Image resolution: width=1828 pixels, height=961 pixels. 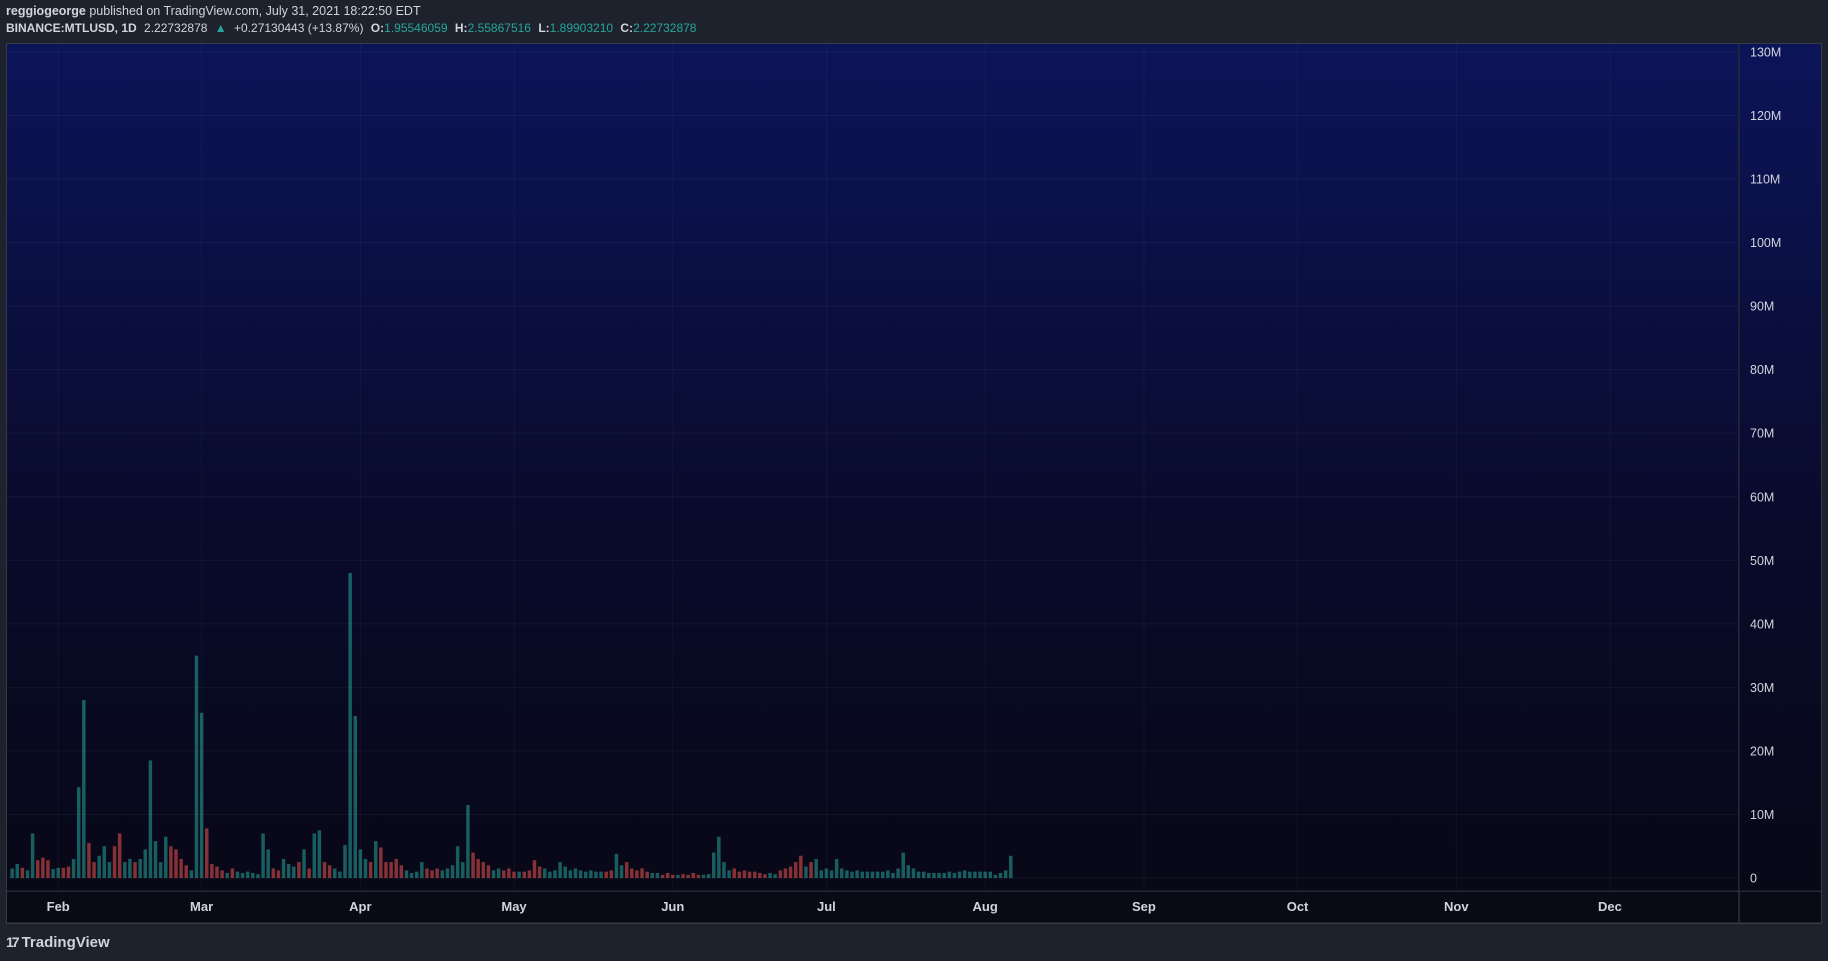 What do you see at coordinates (58, 942) in the screenshot?
I see `tradingview-logo: 17 TradingView` at bounding box center [58, 942].